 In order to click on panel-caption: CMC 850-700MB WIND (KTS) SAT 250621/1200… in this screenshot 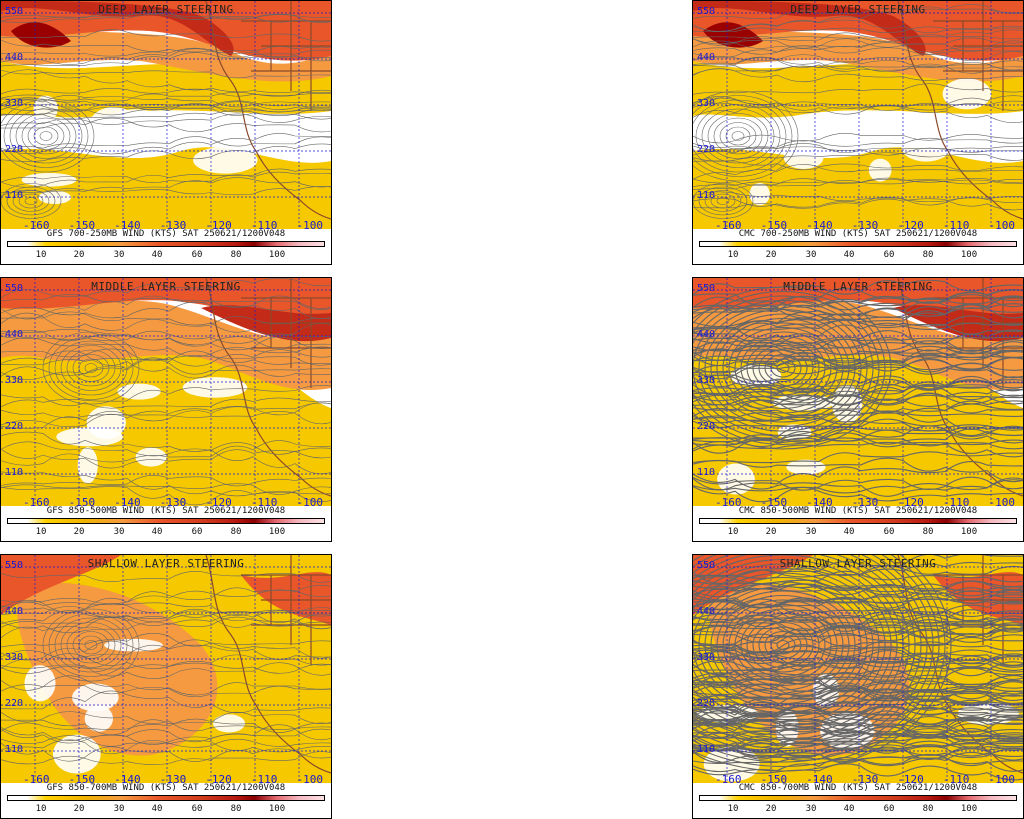, I will do `click(858, 788)`.